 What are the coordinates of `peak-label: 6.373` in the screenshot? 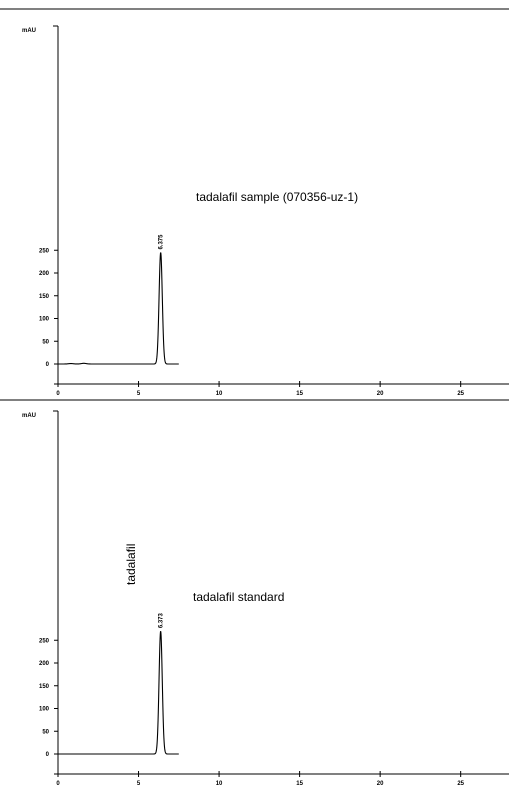 It's located at (162, 620).